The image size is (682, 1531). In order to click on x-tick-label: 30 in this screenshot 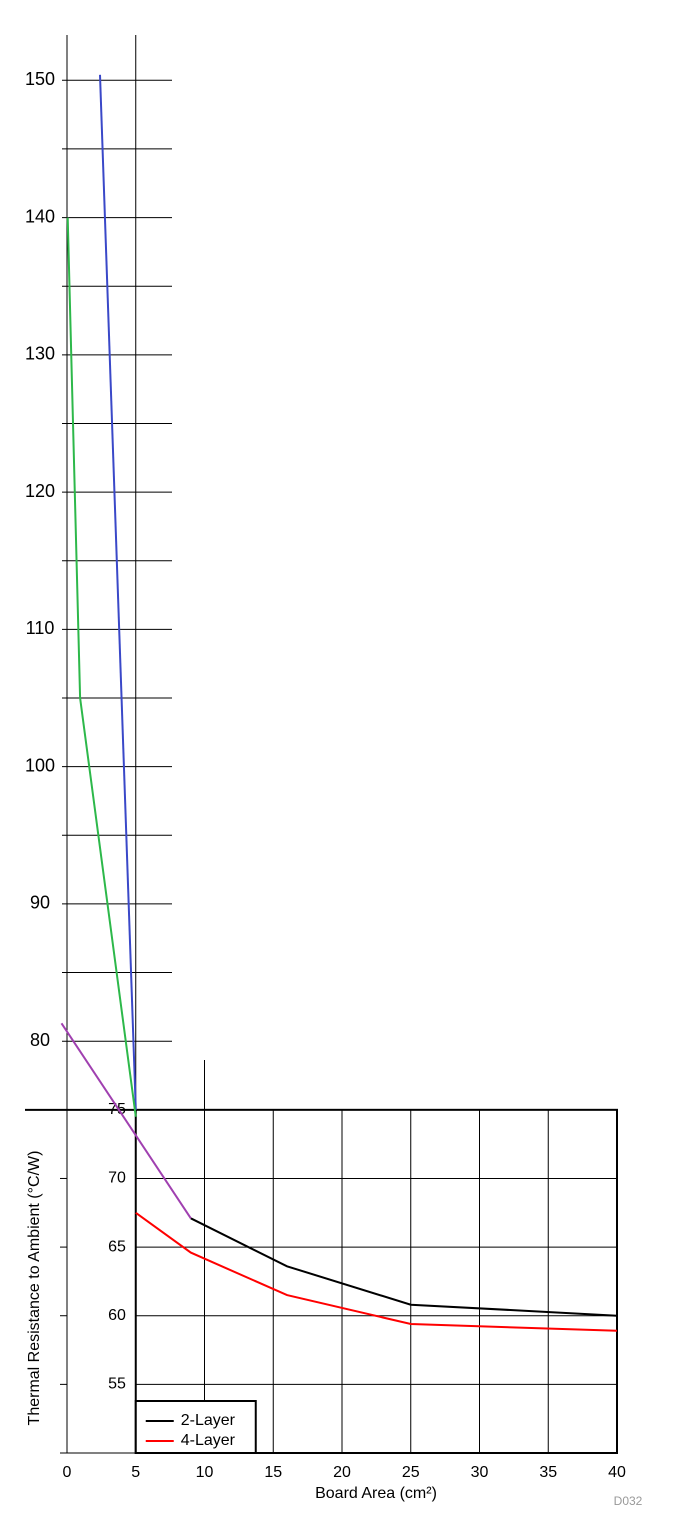, I will do `click(480, 1472)`.